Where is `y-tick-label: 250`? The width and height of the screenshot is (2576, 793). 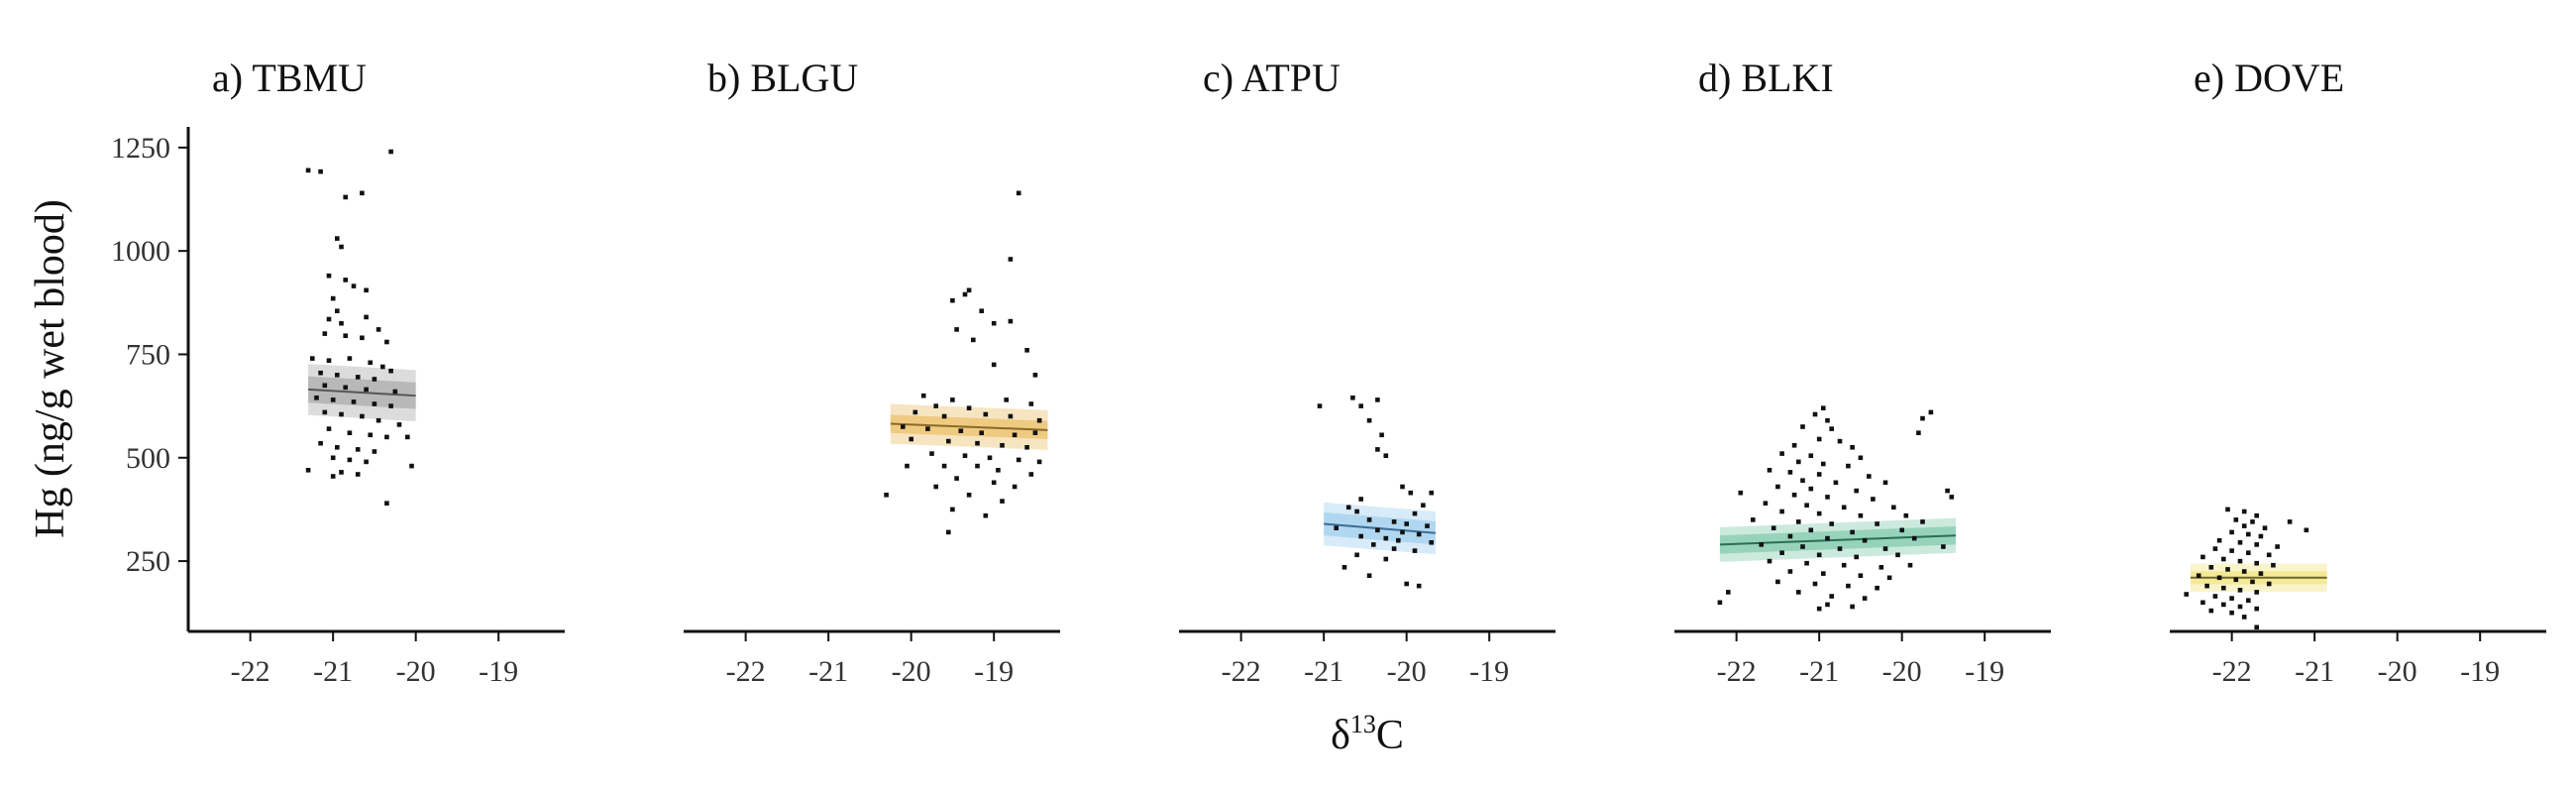 y-tick-label: 250 is located at coordinates (148, 561).